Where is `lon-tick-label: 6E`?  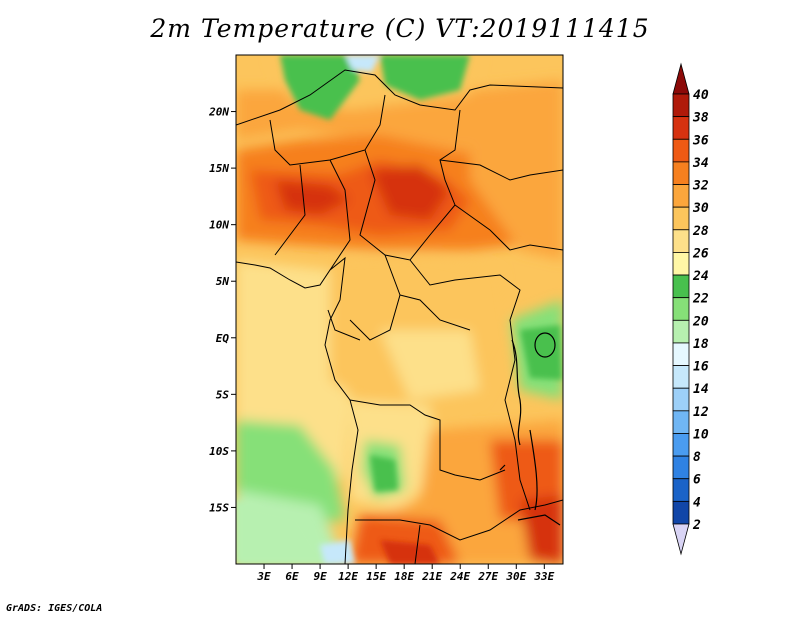 lon-tick-label: 6E is located at coordinates (292, 576).